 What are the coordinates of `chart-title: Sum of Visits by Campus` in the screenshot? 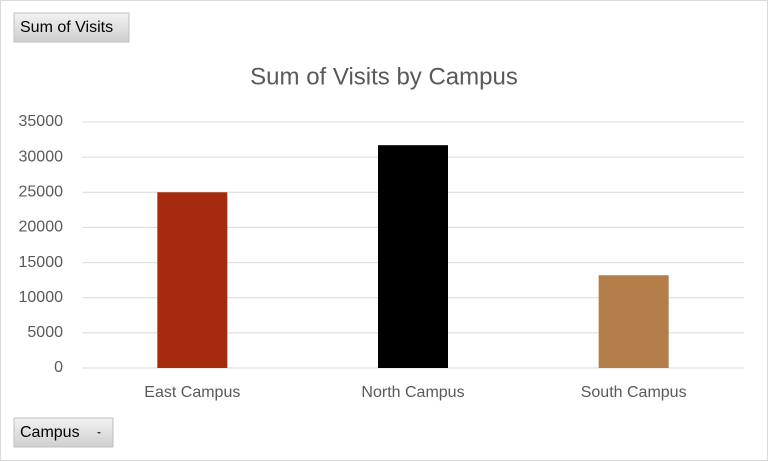 It's located at (384, 76).